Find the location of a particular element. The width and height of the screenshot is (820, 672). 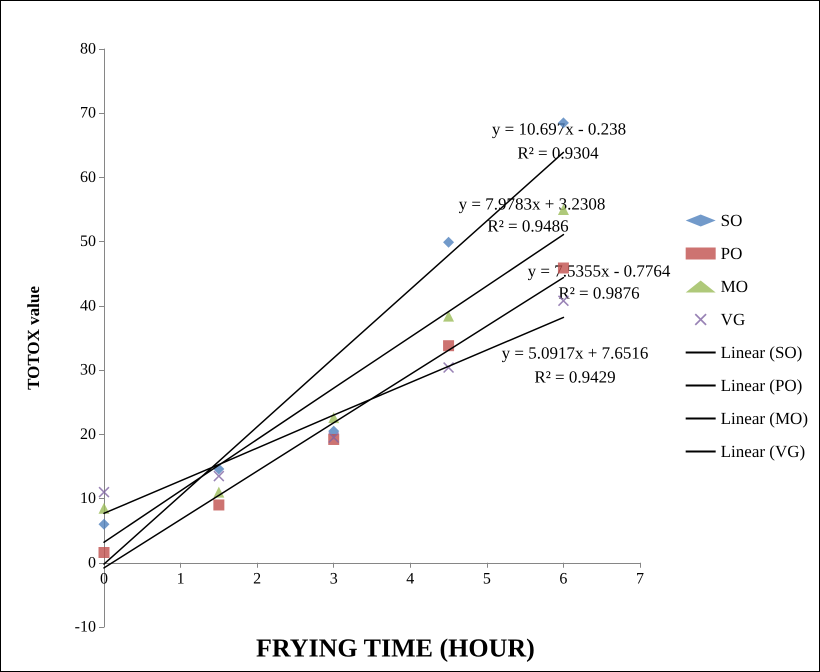

annotation: y = 10.697x - 0.238 is located at coordinates (559, 129).